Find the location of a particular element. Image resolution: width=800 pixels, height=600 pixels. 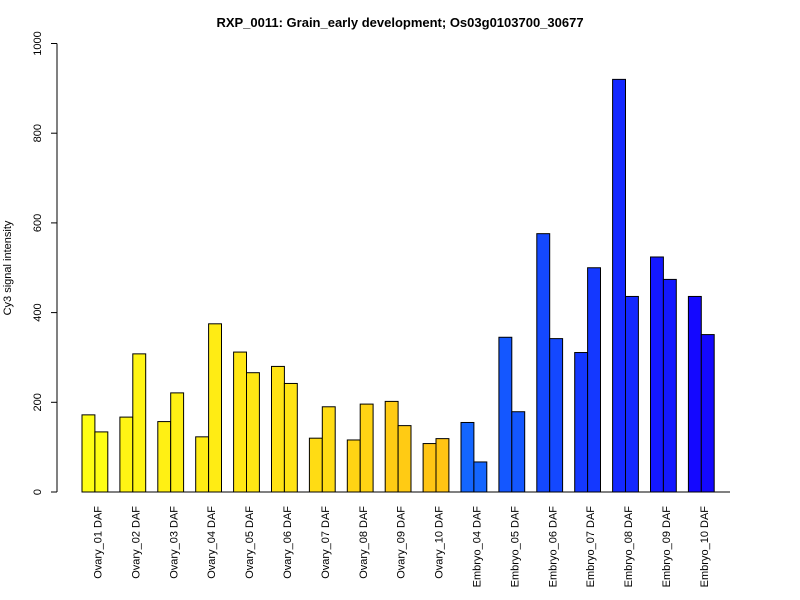

y-tick-label: 600 is located at coordinates (38, 223).